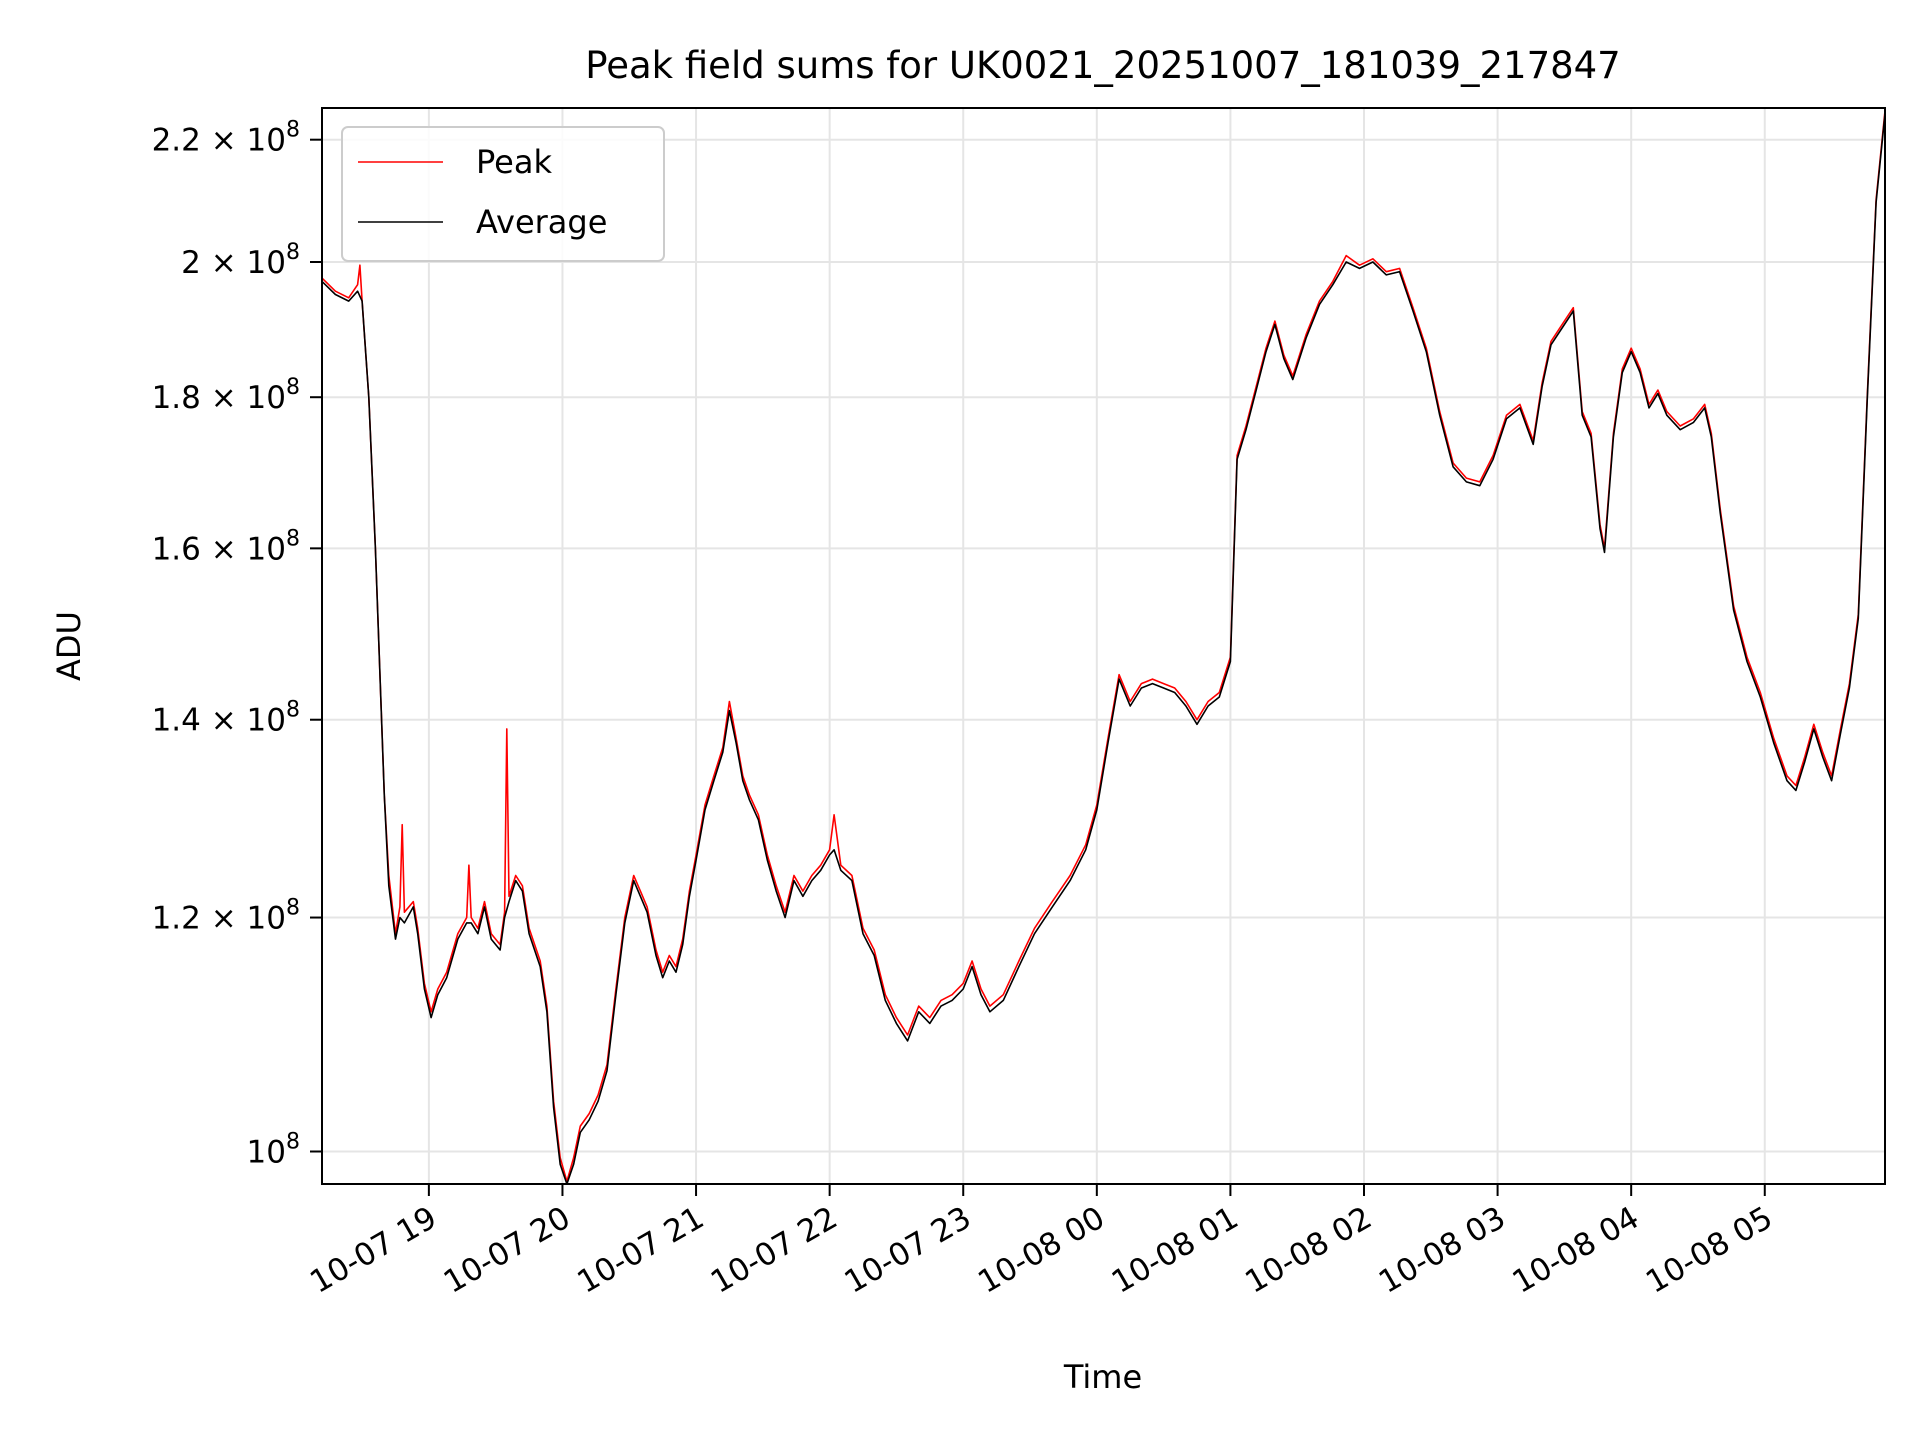 The width and height of the screenshot is (1920, 1444). I want to click on y-tick-label: 2.2 × 108, so click(226, 138).